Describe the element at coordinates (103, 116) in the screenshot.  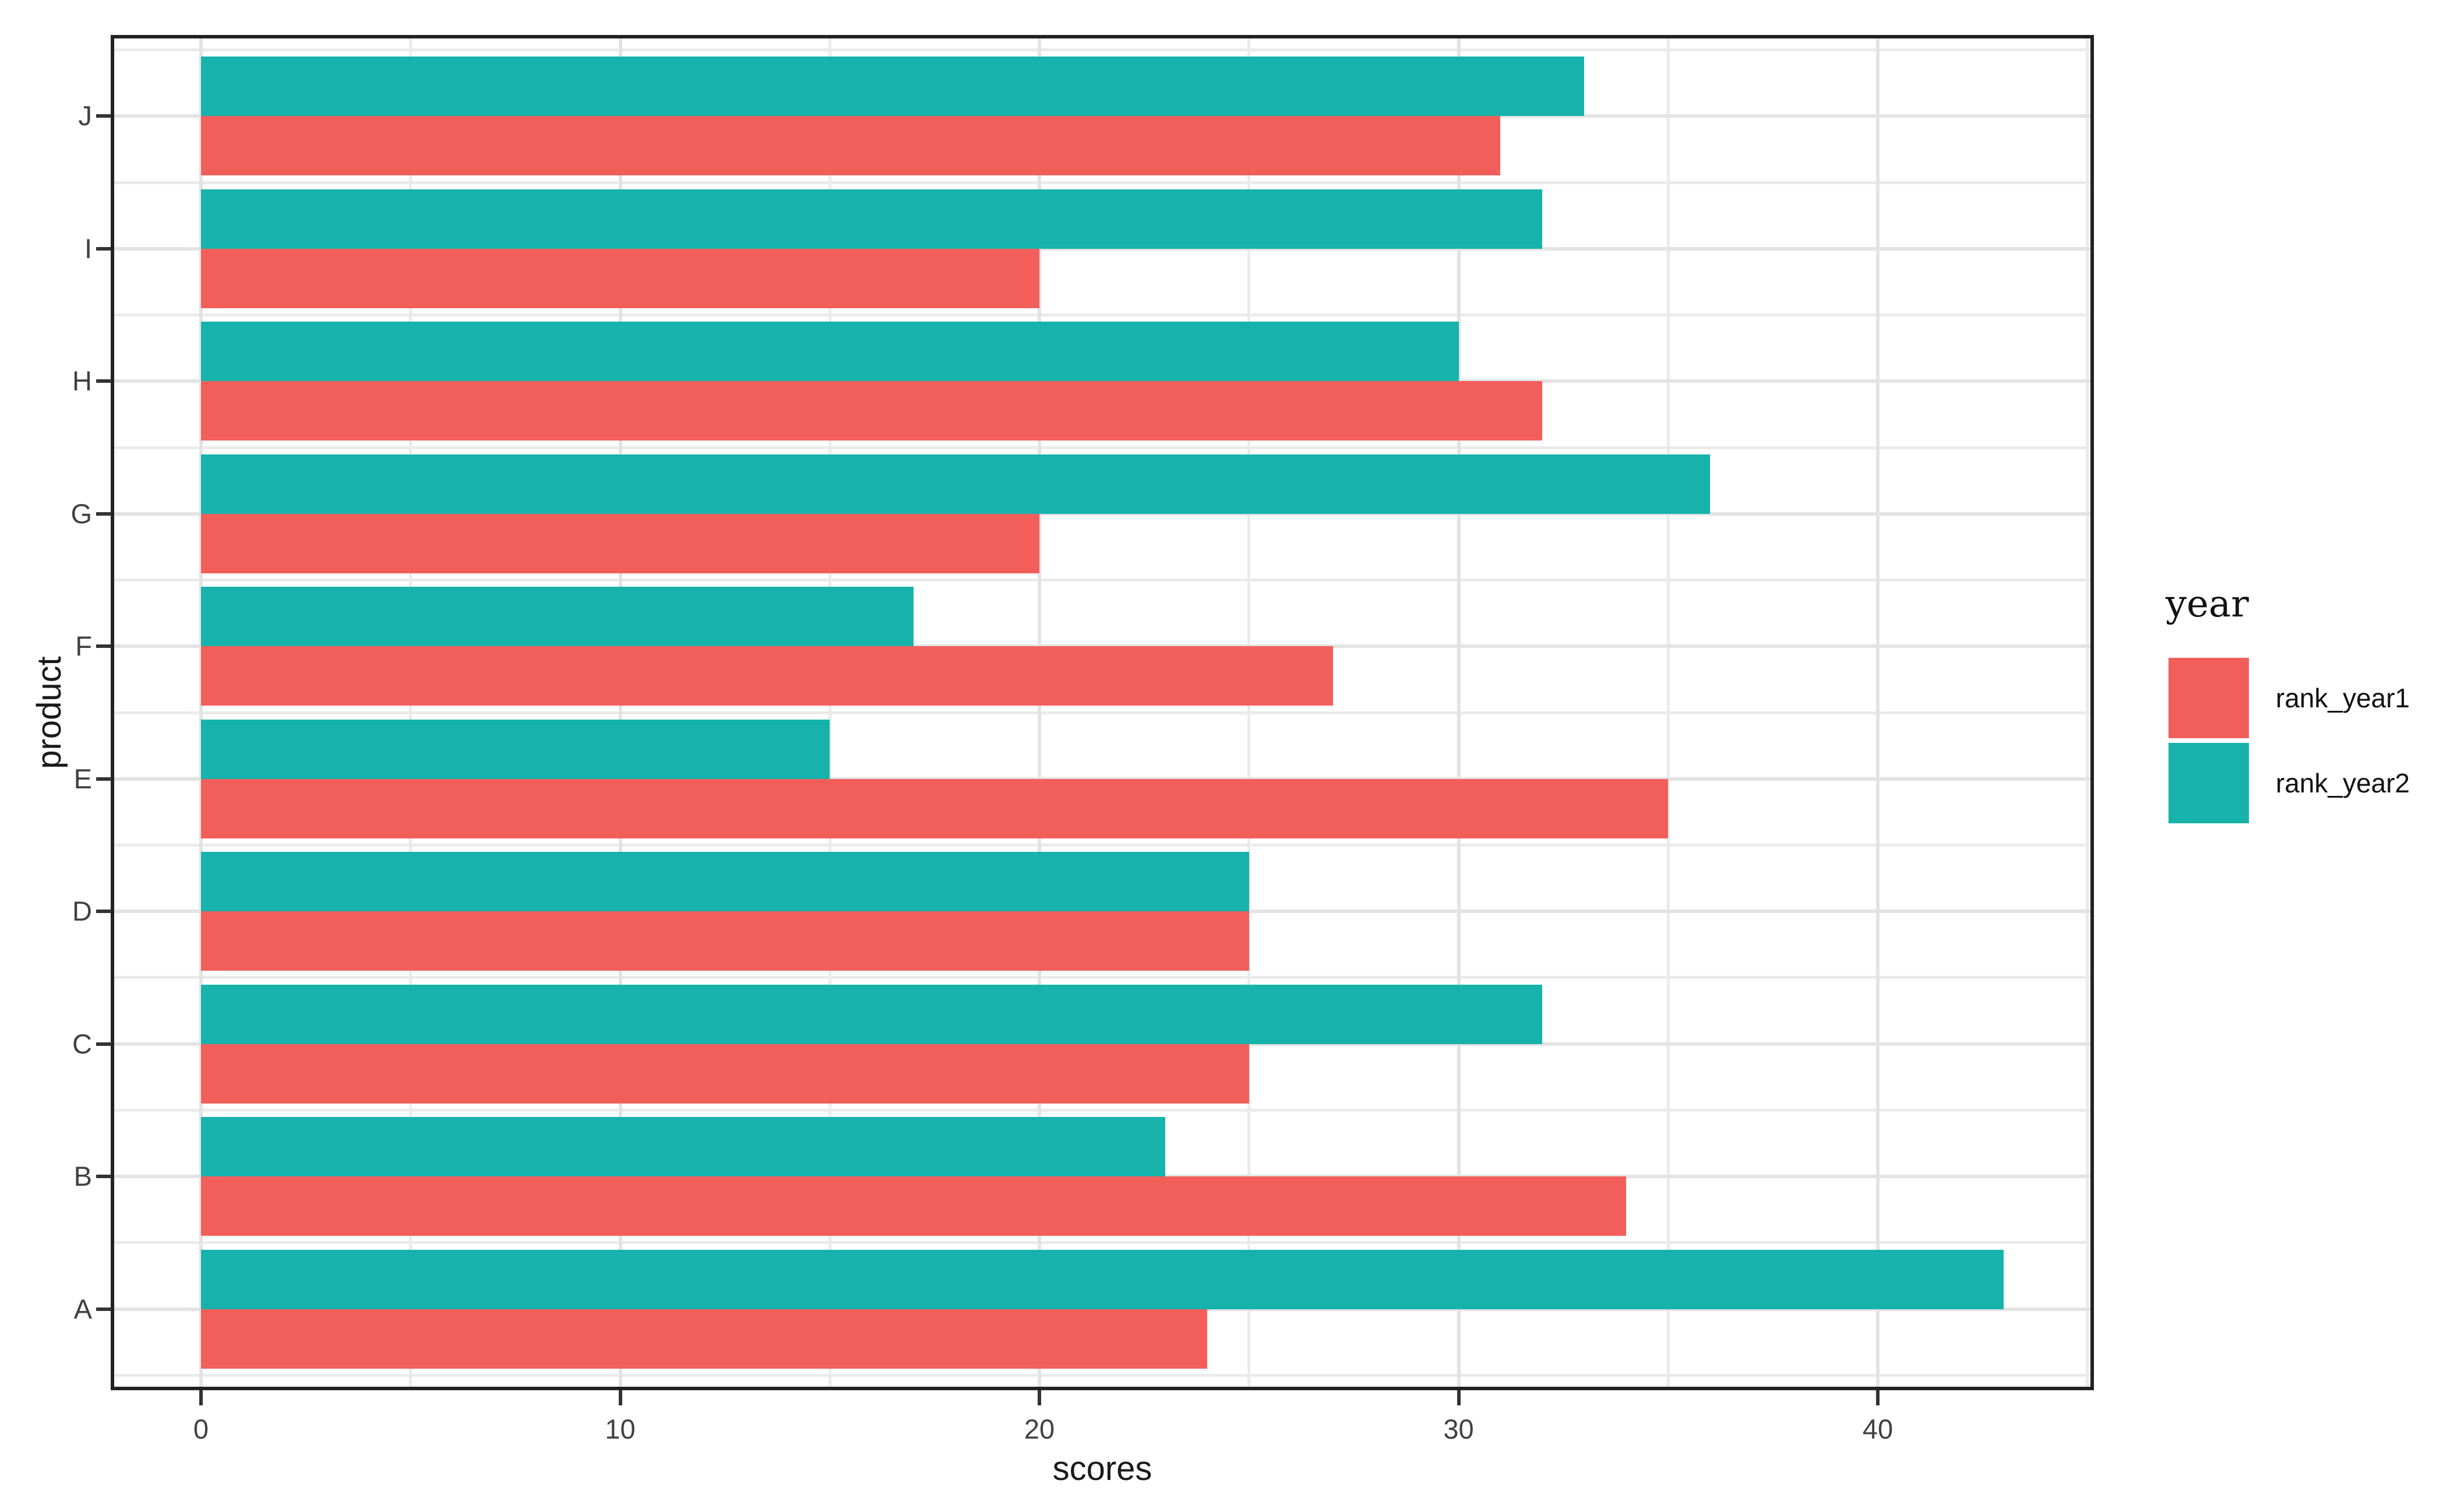
I see `y-tick-J` at that location.